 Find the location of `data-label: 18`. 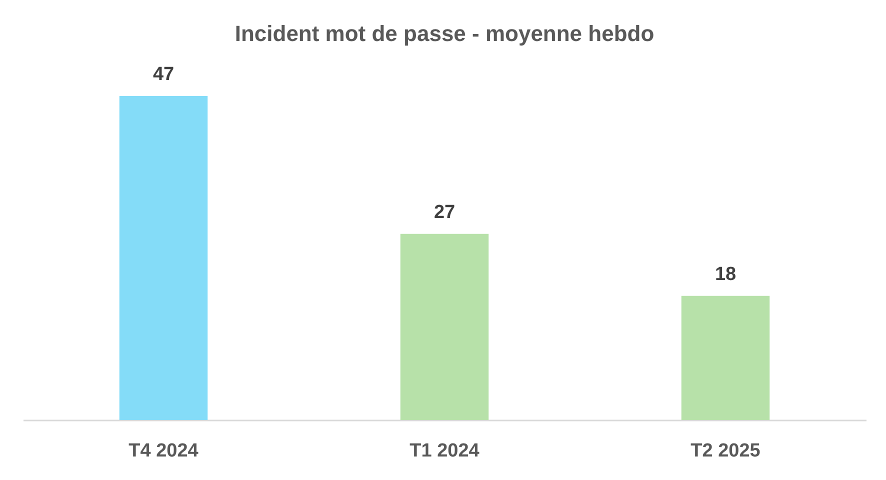

data-label: 18 is located at coordinates (725, 274).